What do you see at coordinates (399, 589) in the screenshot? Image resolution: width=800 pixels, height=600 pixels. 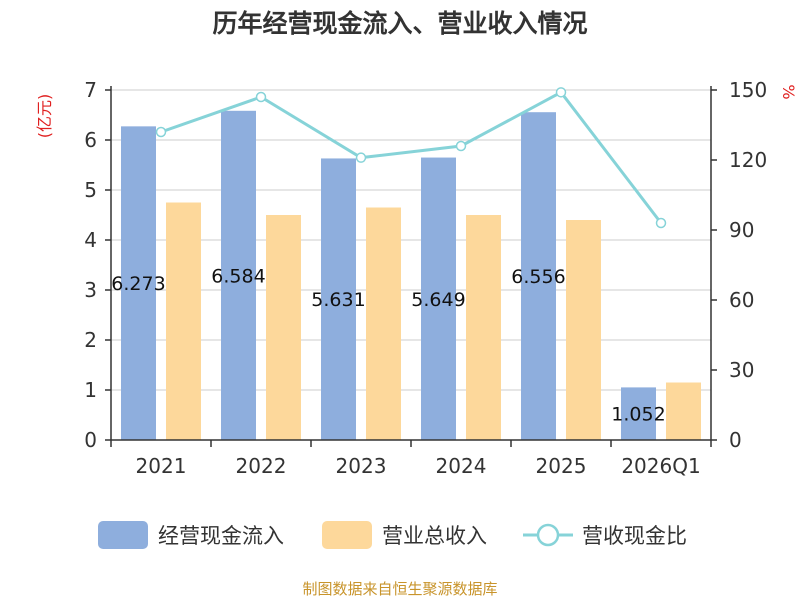 I see `source-note: 制图数据来自恒生聚源数据库` at bounding box center [399, 589].